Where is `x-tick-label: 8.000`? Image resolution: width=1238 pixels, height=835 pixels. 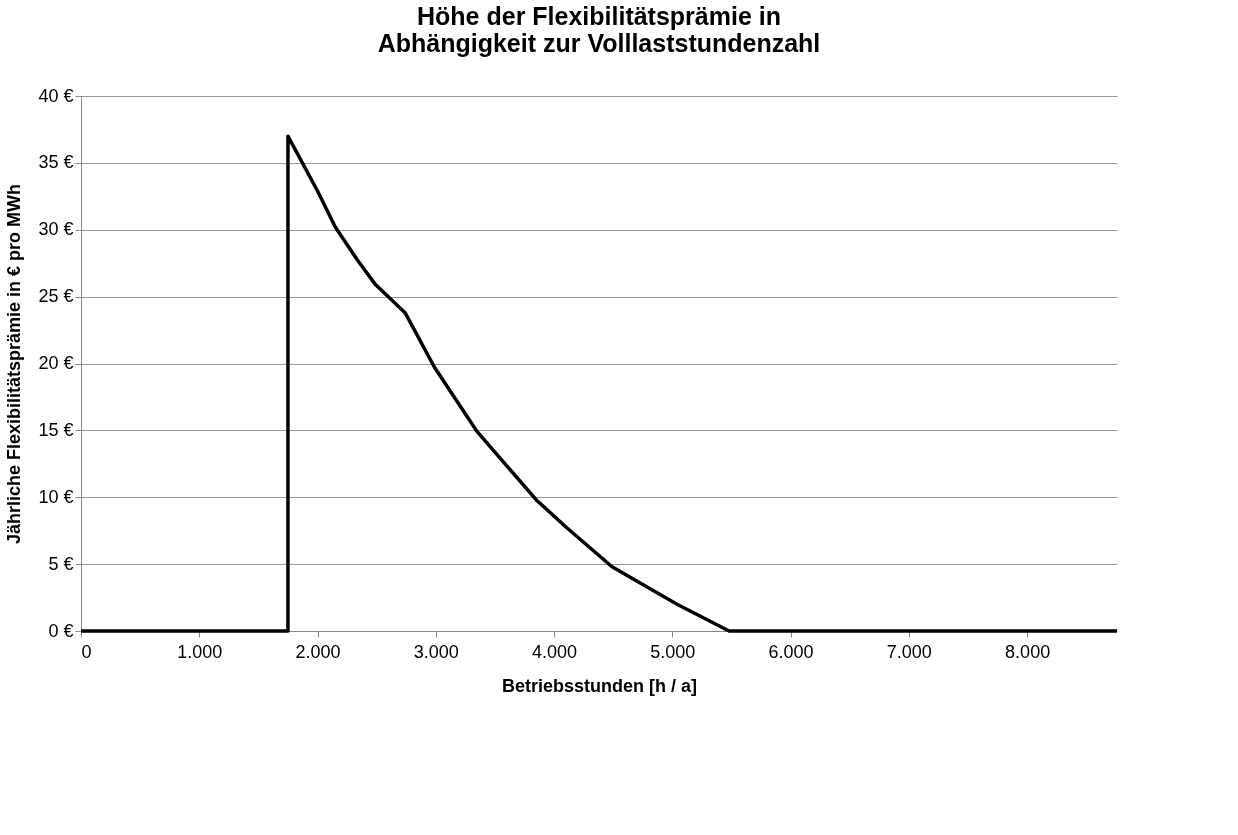 x-tick-label: 8.000 is located at coordinates (1028, 651).